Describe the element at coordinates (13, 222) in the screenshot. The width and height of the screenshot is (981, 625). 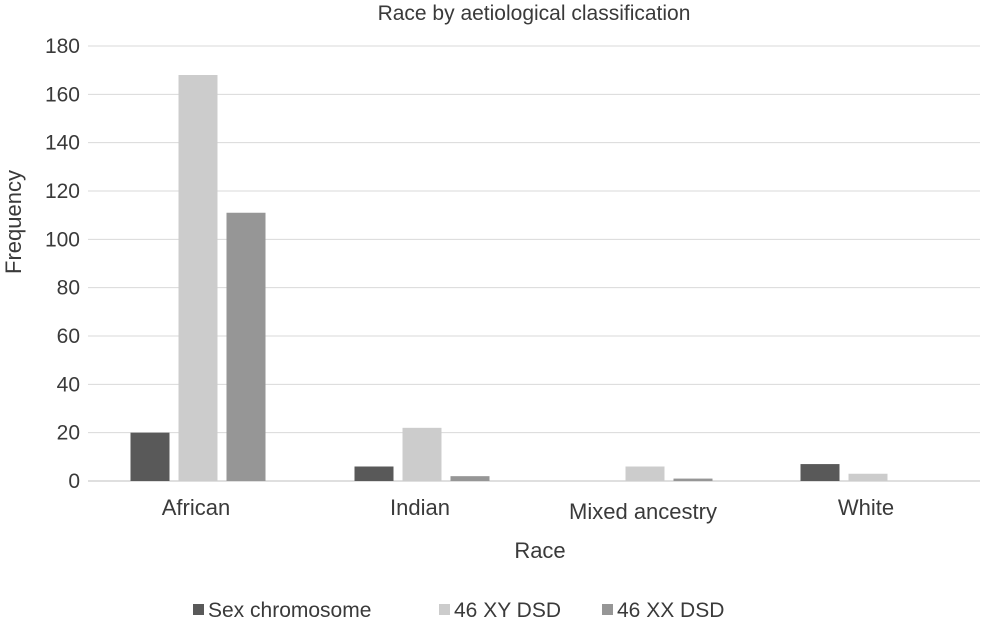
I see `y-axis-title: Frequency` at that location.